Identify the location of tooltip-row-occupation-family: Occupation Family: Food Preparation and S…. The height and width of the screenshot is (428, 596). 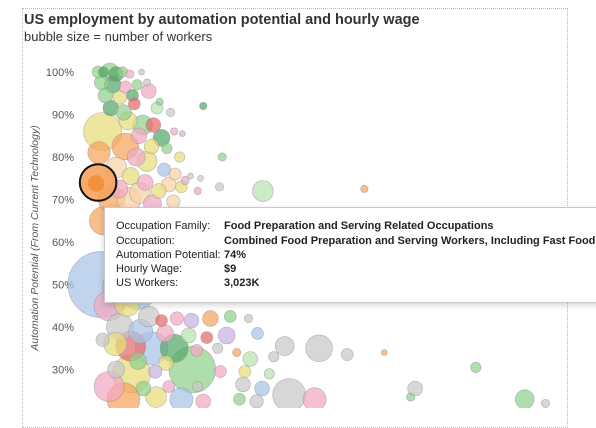
(305, 227).